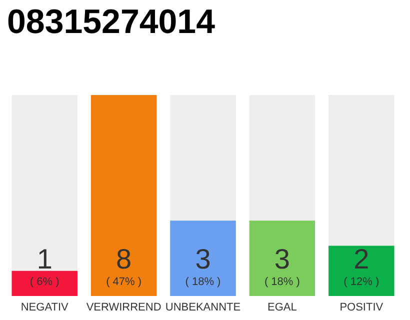  I want to click on x-tick-label: VERWIRREND, so click(124, 308).